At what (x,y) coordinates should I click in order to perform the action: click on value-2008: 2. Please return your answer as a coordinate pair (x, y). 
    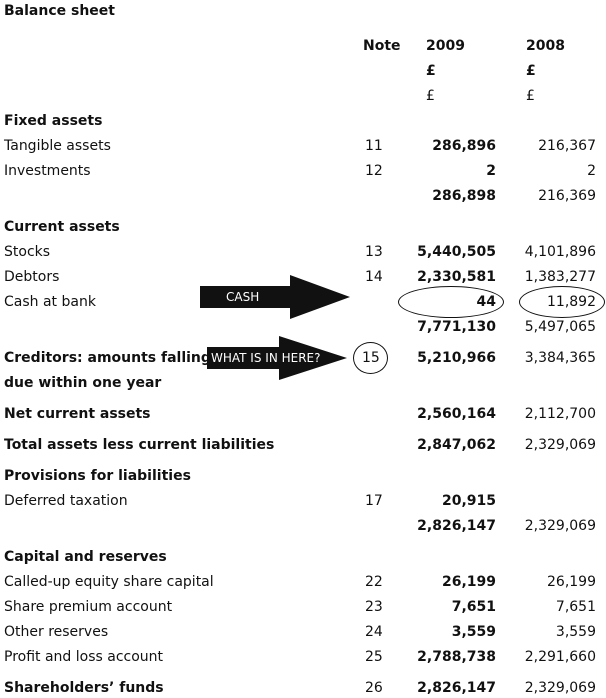
    Looking at the image, I should click on (591, 171).